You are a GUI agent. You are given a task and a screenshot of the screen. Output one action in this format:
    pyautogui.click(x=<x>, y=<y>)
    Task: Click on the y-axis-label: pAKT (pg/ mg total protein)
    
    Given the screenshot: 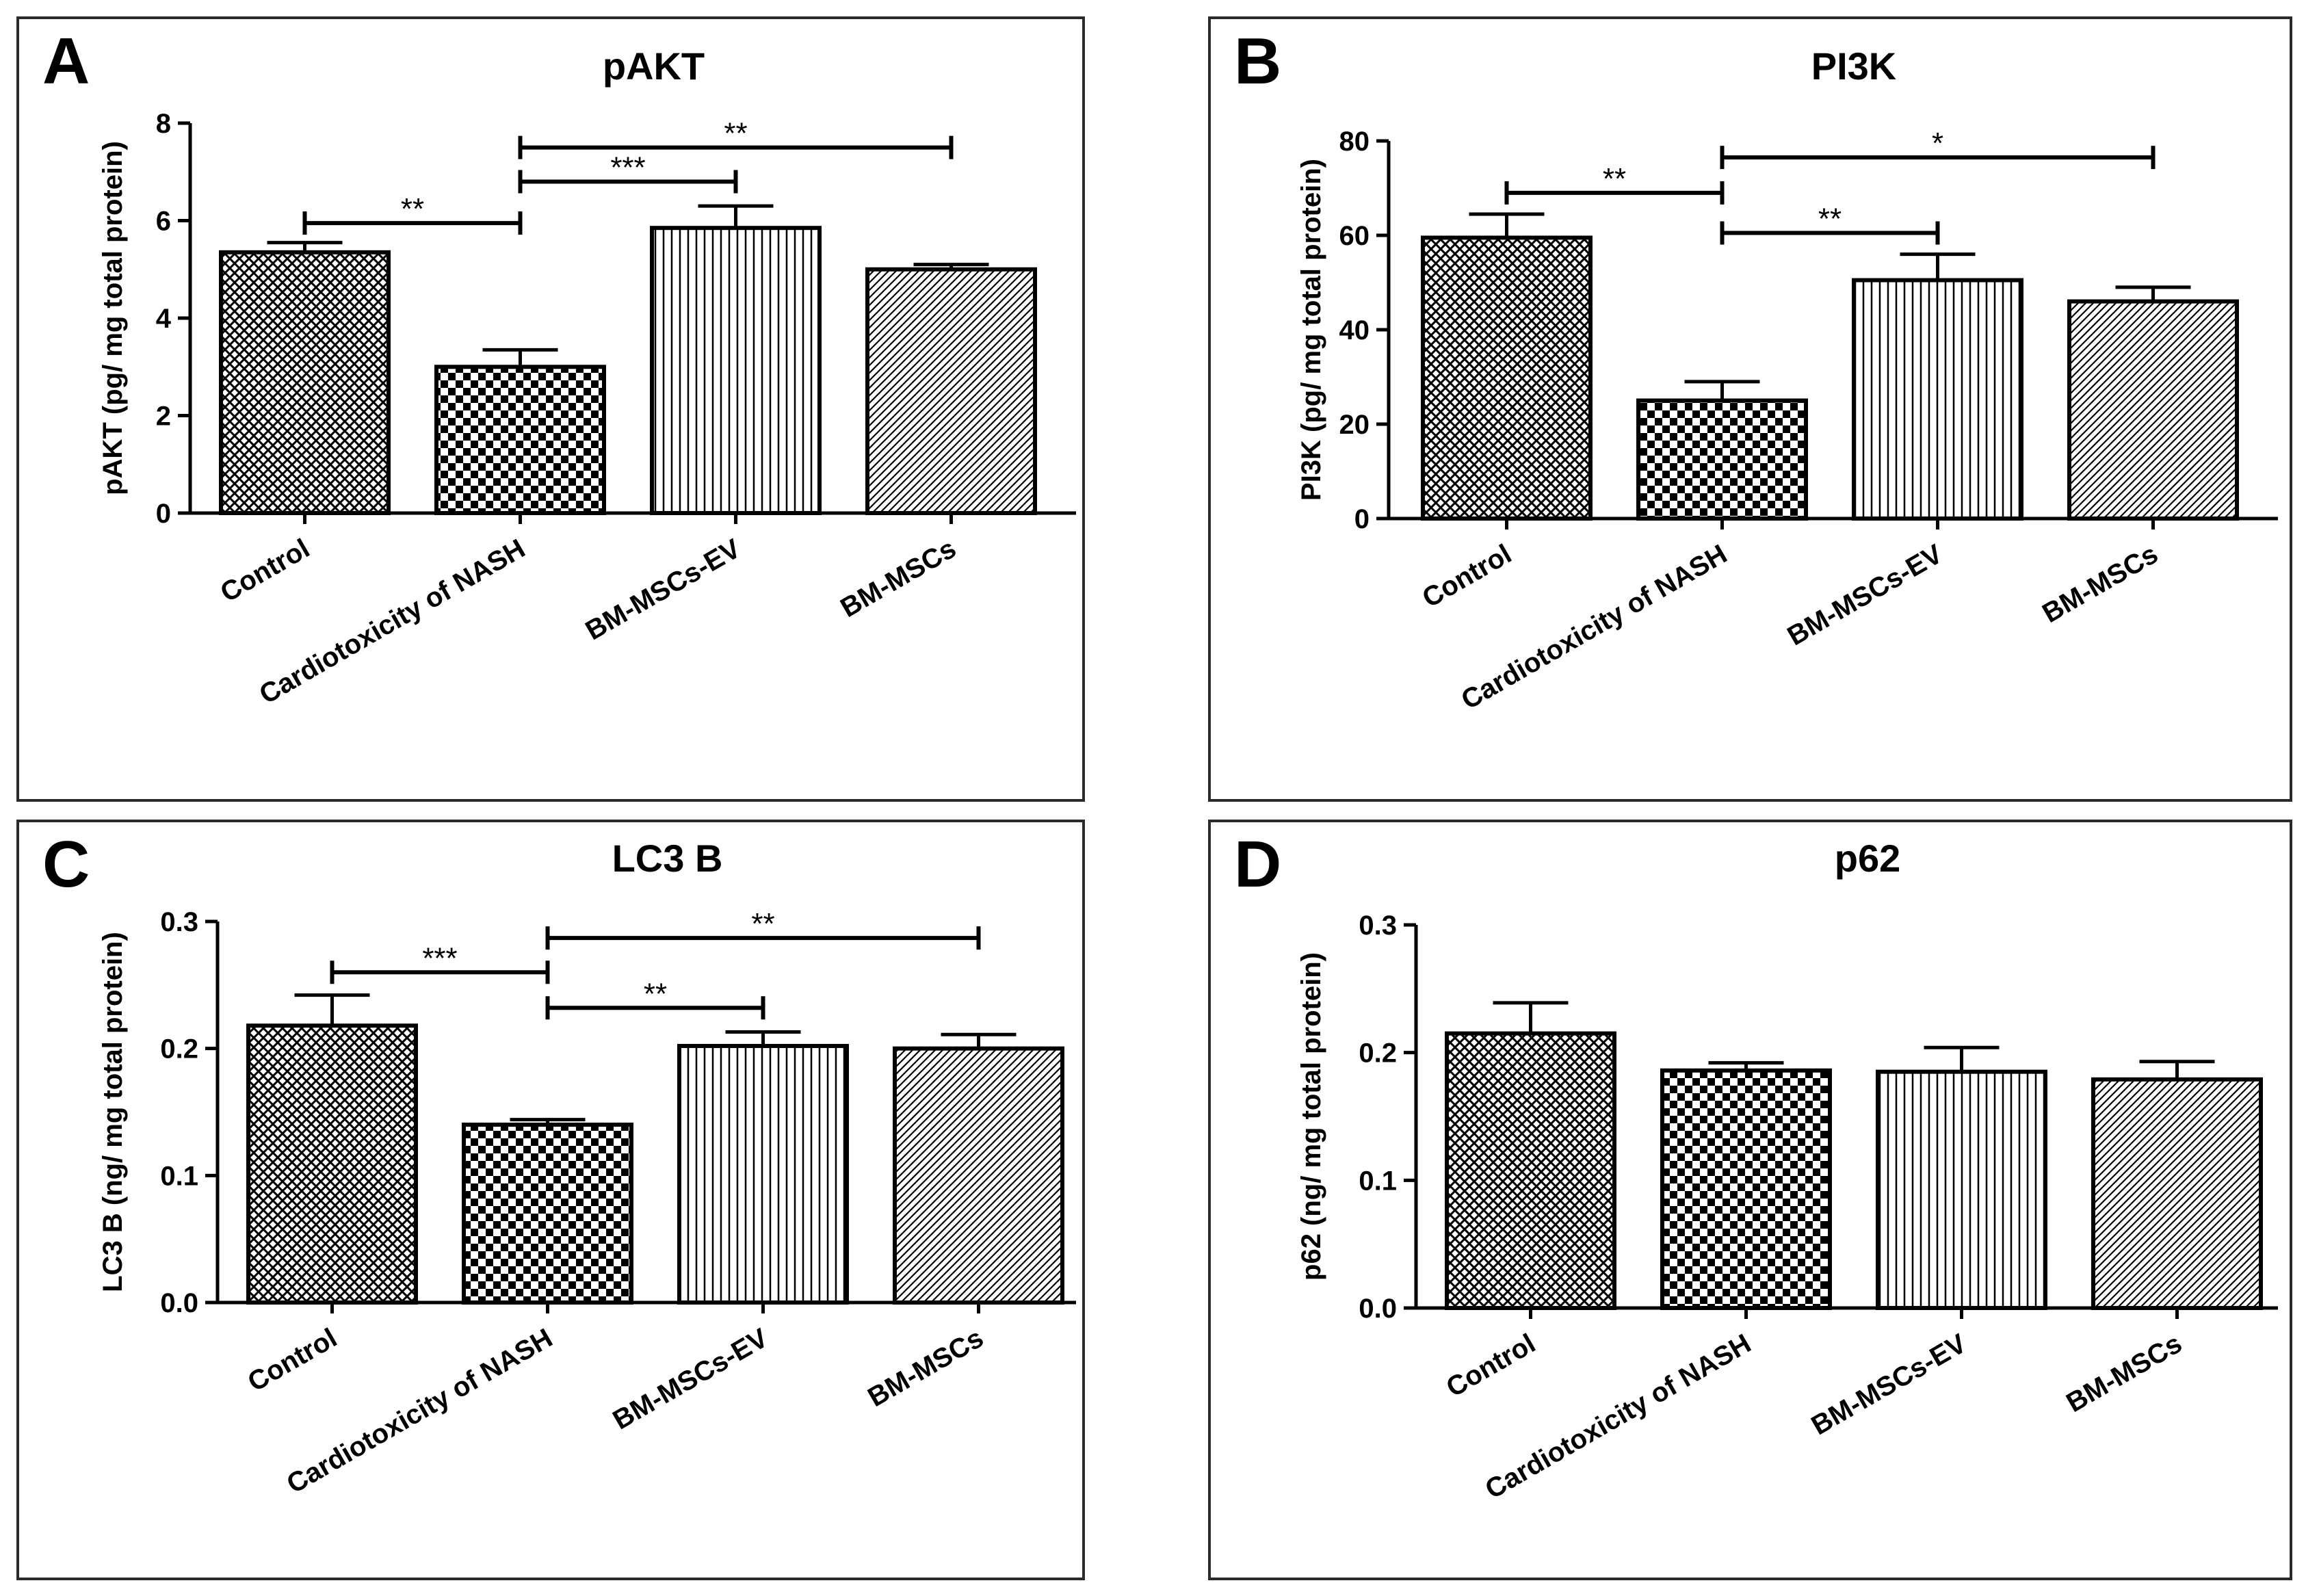 What is the action you would take?
    pyautogui.click(x=113, y=318)
    